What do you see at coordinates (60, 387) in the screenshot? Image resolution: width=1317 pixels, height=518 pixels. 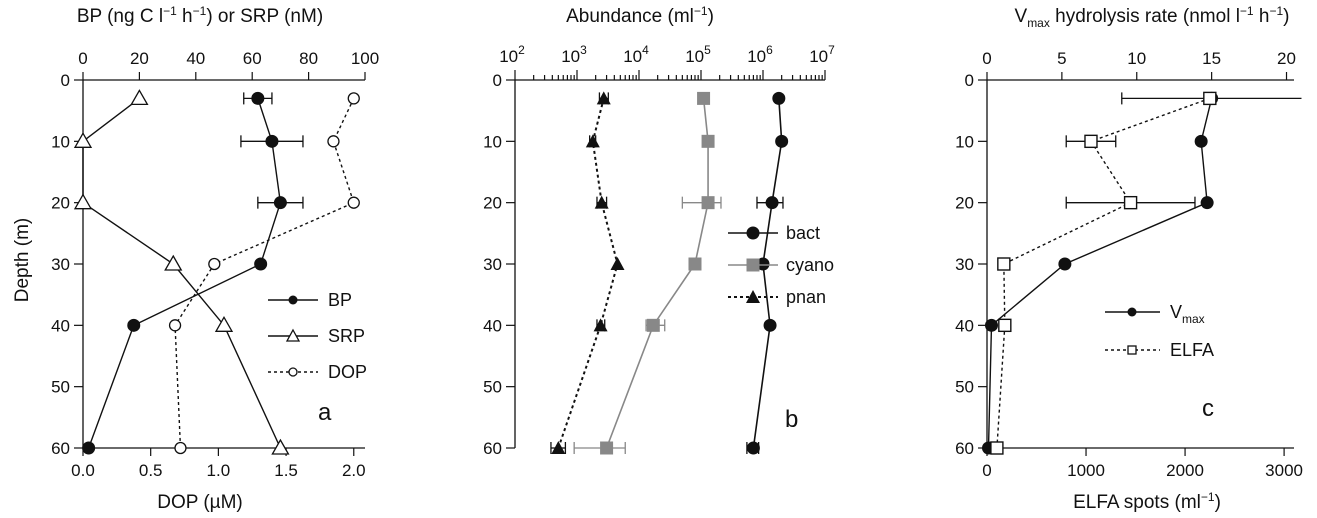 I see `panel-a-y-tick-label: 50` at bounding box center [60, 387].